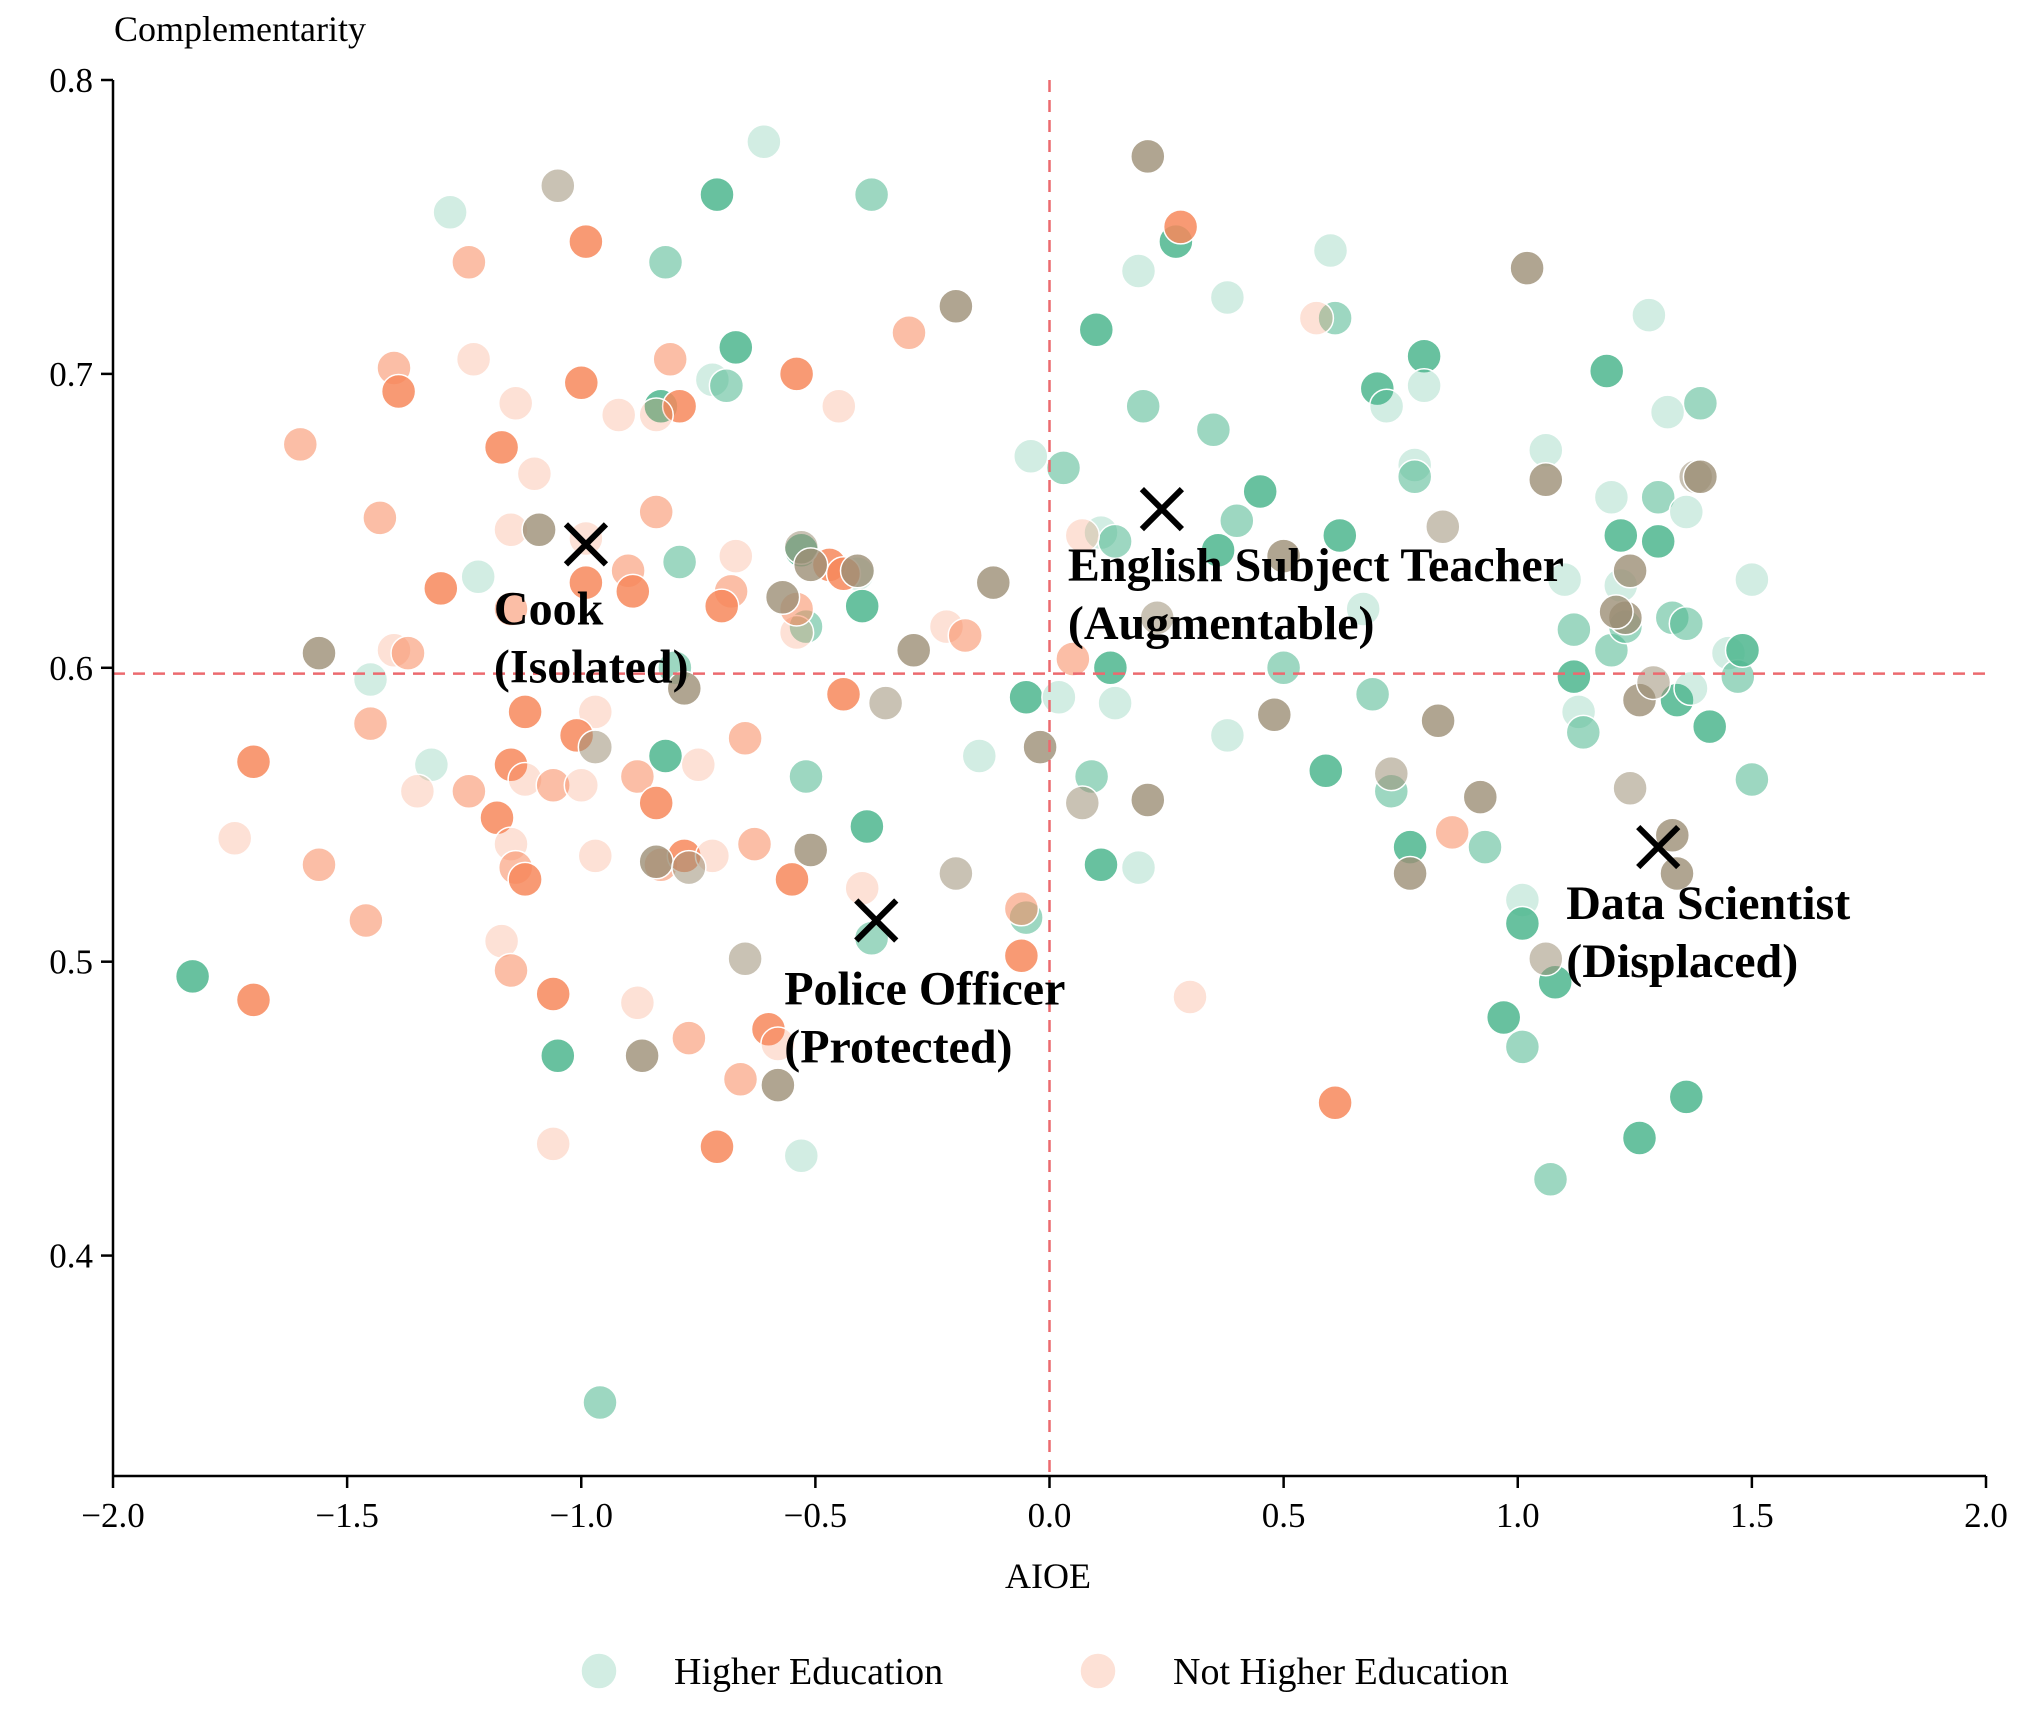 Image resolution: width=2027 pixels, height=1724 pixels. What do you see at coordinates (1098, 1671) in the screenshot?
I see `legend-marker` at bounding box center [1098, 1671].